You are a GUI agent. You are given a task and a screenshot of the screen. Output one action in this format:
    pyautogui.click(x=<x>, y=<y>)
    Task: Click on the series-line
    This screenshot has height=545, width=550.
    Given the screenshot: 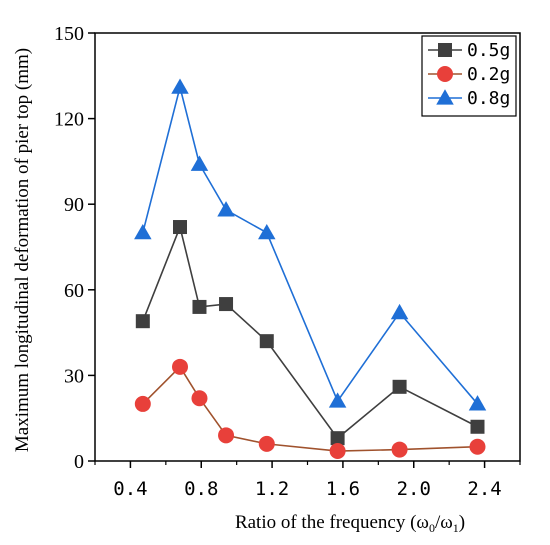 What is the action you would take?
    pyautogui.click(x=310, y=408)
    